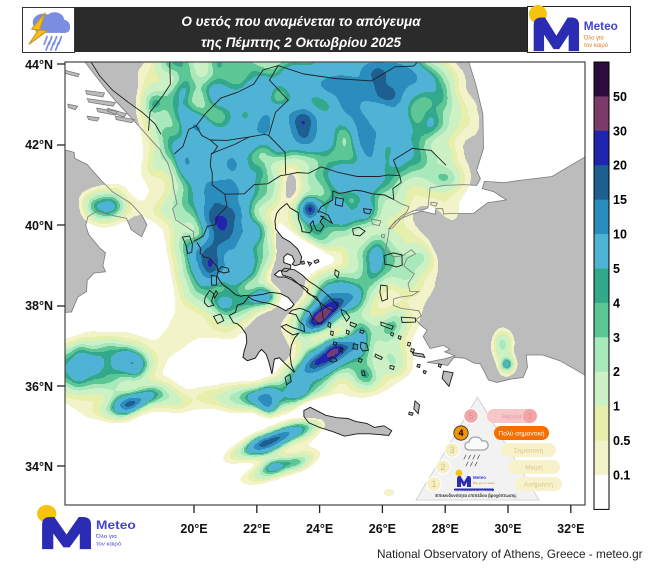 The height and width of the screenshot is (571, 650). I want to click on svg-text: 34°N, so click(39, 467).